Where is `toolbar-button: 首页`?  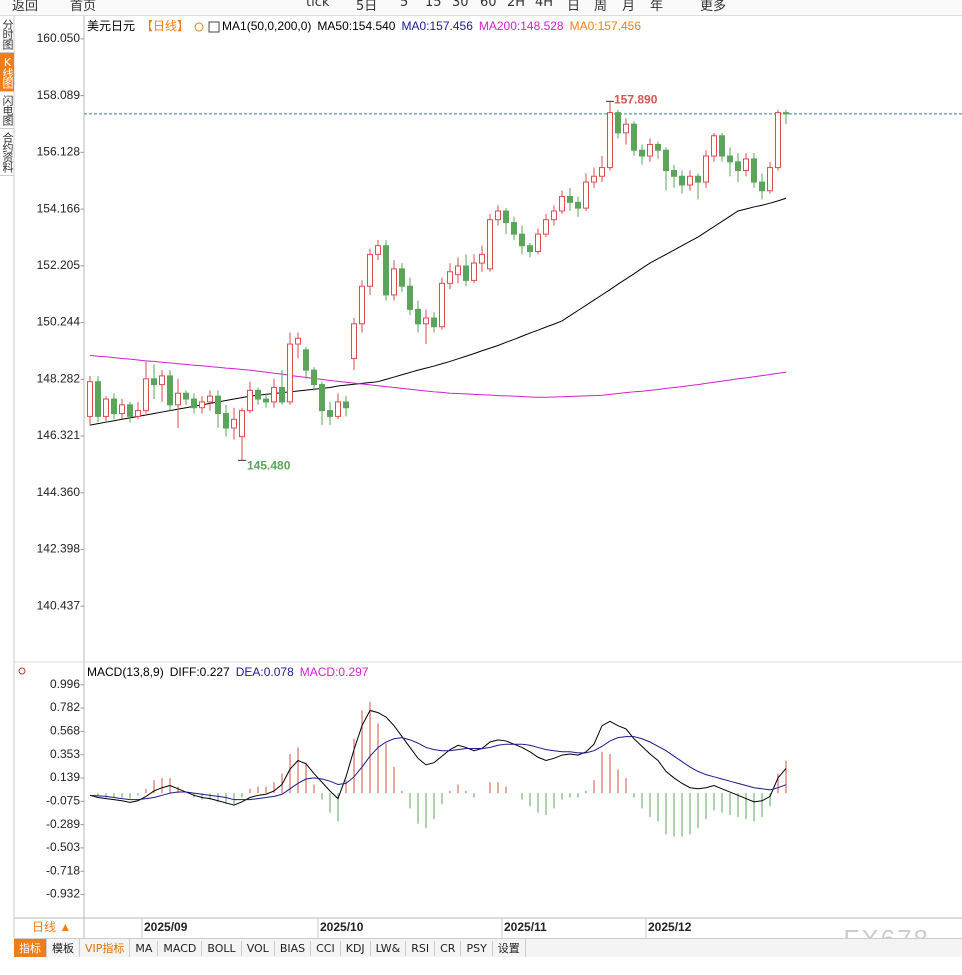 toolbar-button: 首页 is located at coordinates (83, 7).